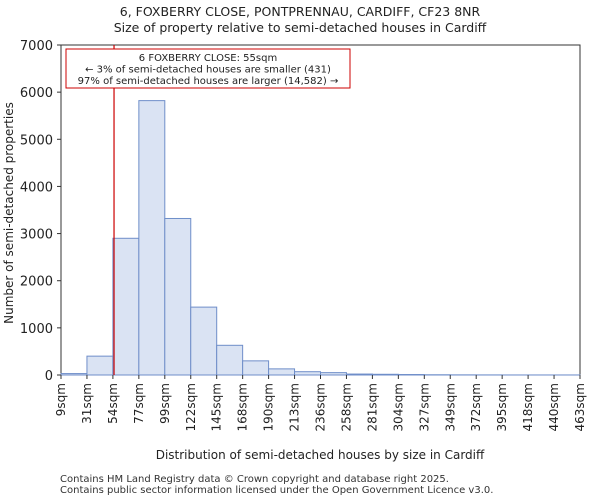 This screenshot has width=600, height=500. What do you see at coordinates (36, 235) in the screenshot?
I see `y-tick-label: 3000` at bounding box center [36, 235].